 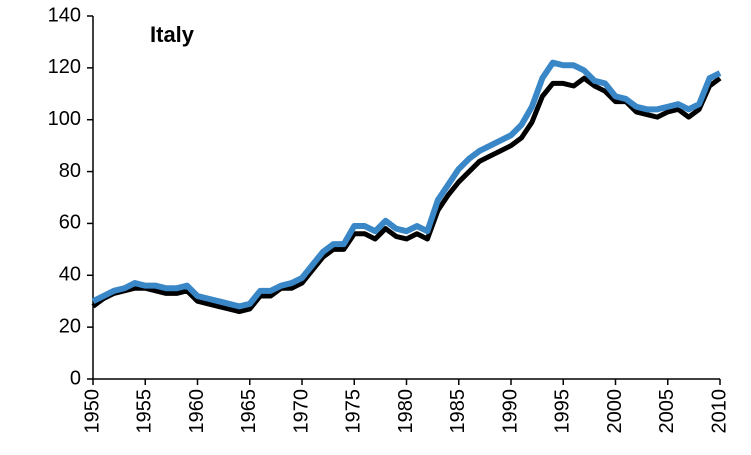 What do you see at coordinates (615, 411) in the screenshot?
I see `x-tick-label: 2000` at bounding box center [615, 411].